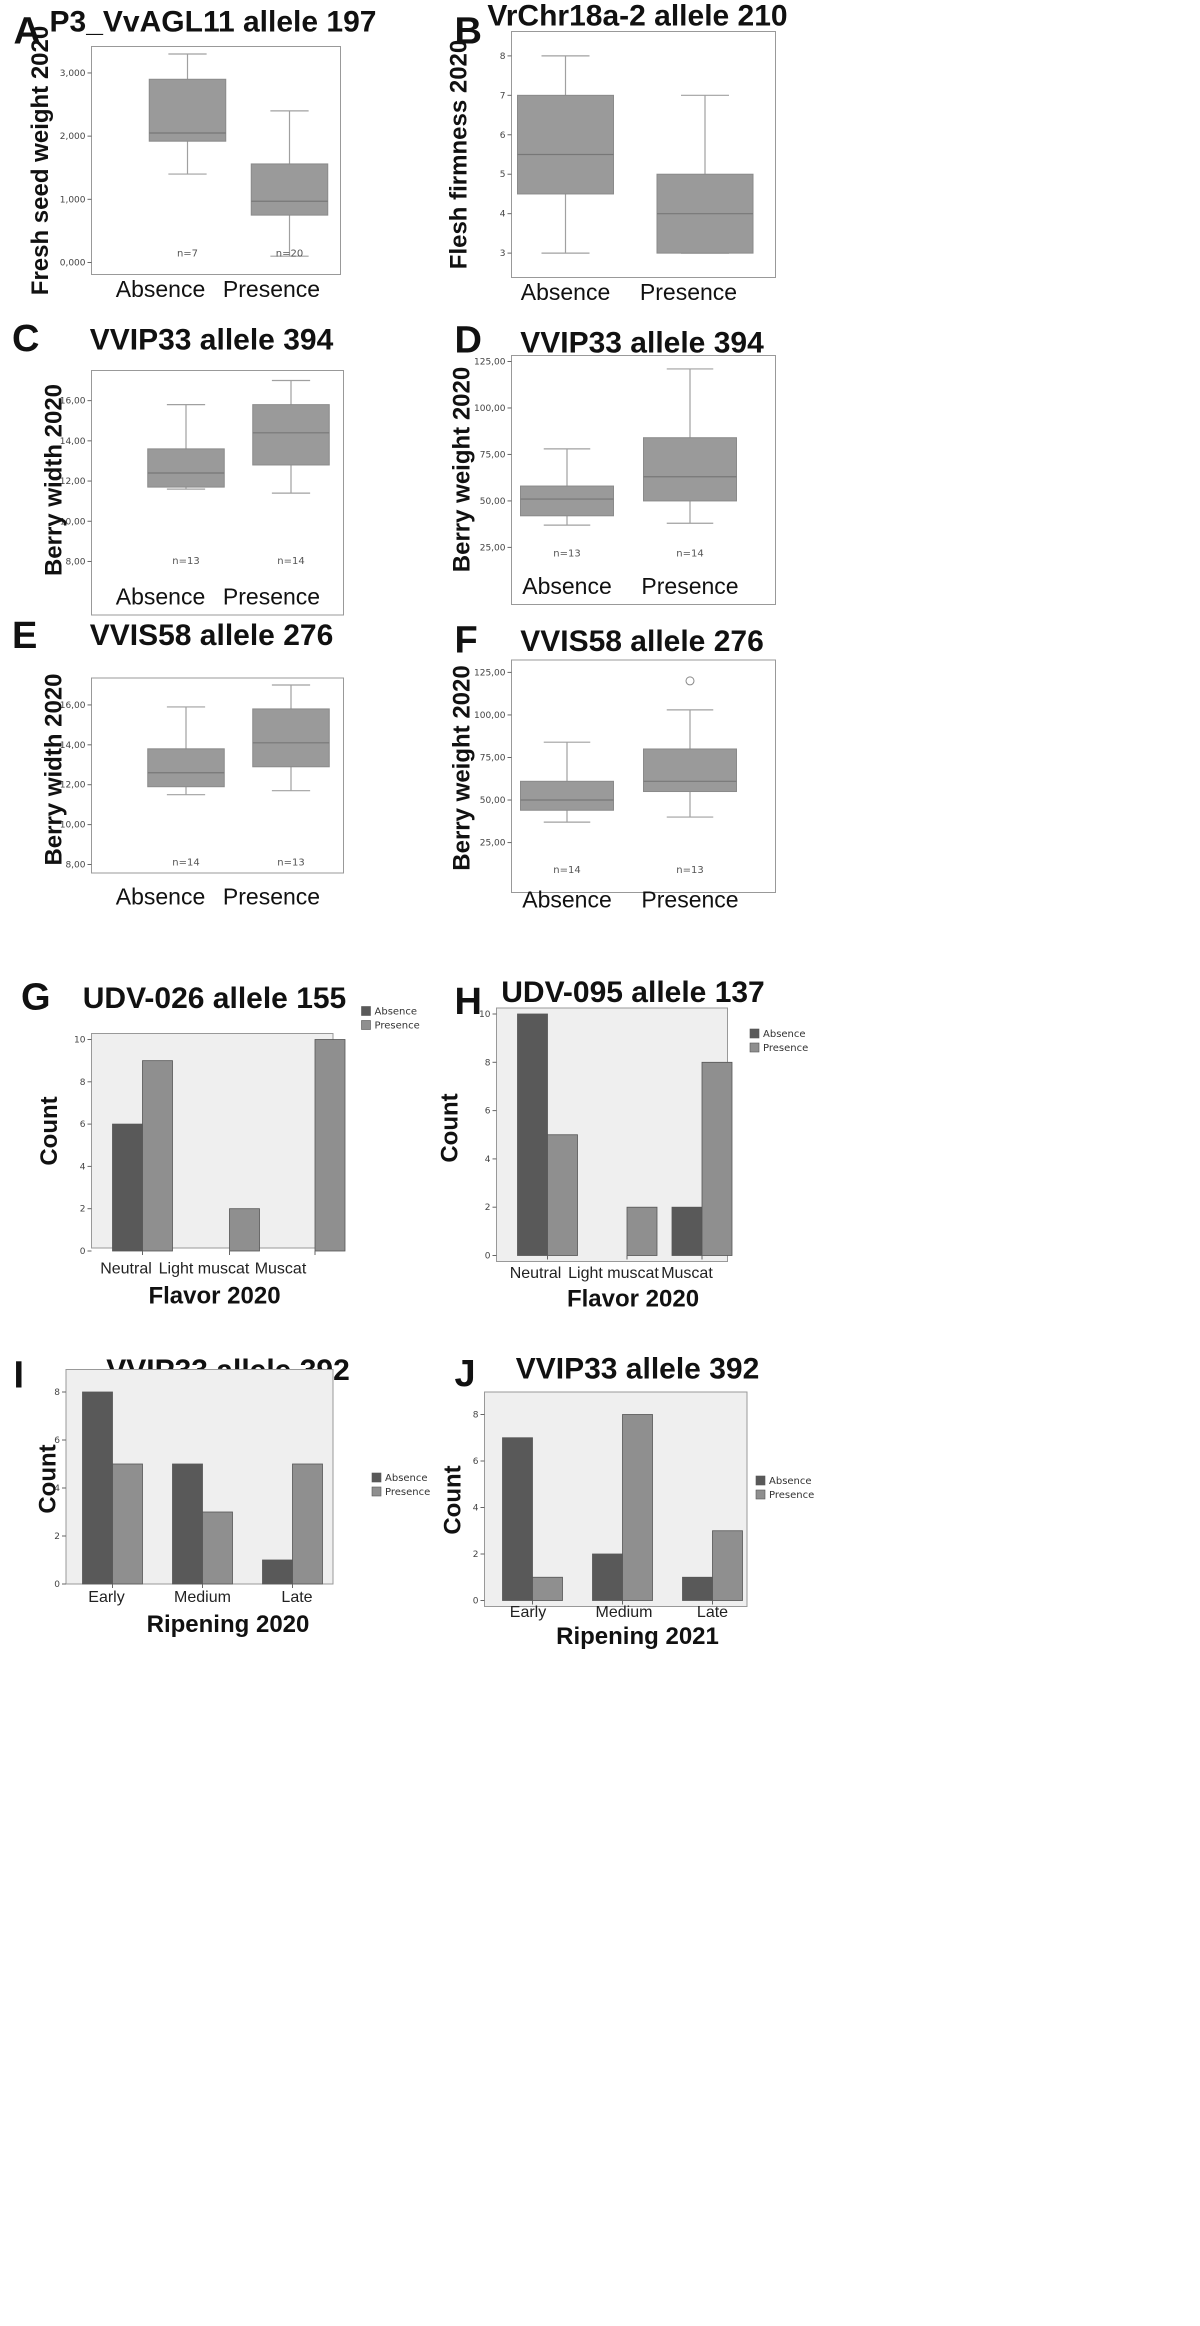 The height and width of the screenshot is (2326, 1200). What do you see at coordinates (638, 1369) in the screenshot?
I see `panel-title: VVIP33 allele 392` at bounding box center [638, 1369].